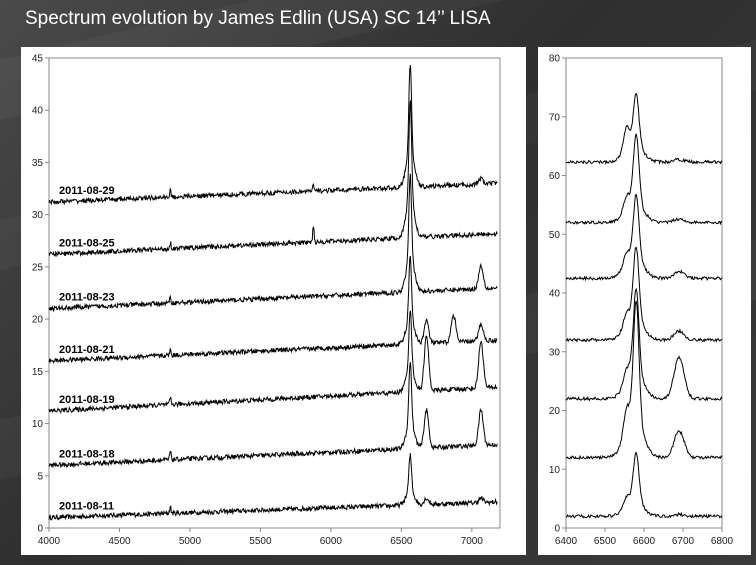 The width and height of the screenshot is (756, 565). I want to click on right-xtick-label: 6700, so click(683, 541).